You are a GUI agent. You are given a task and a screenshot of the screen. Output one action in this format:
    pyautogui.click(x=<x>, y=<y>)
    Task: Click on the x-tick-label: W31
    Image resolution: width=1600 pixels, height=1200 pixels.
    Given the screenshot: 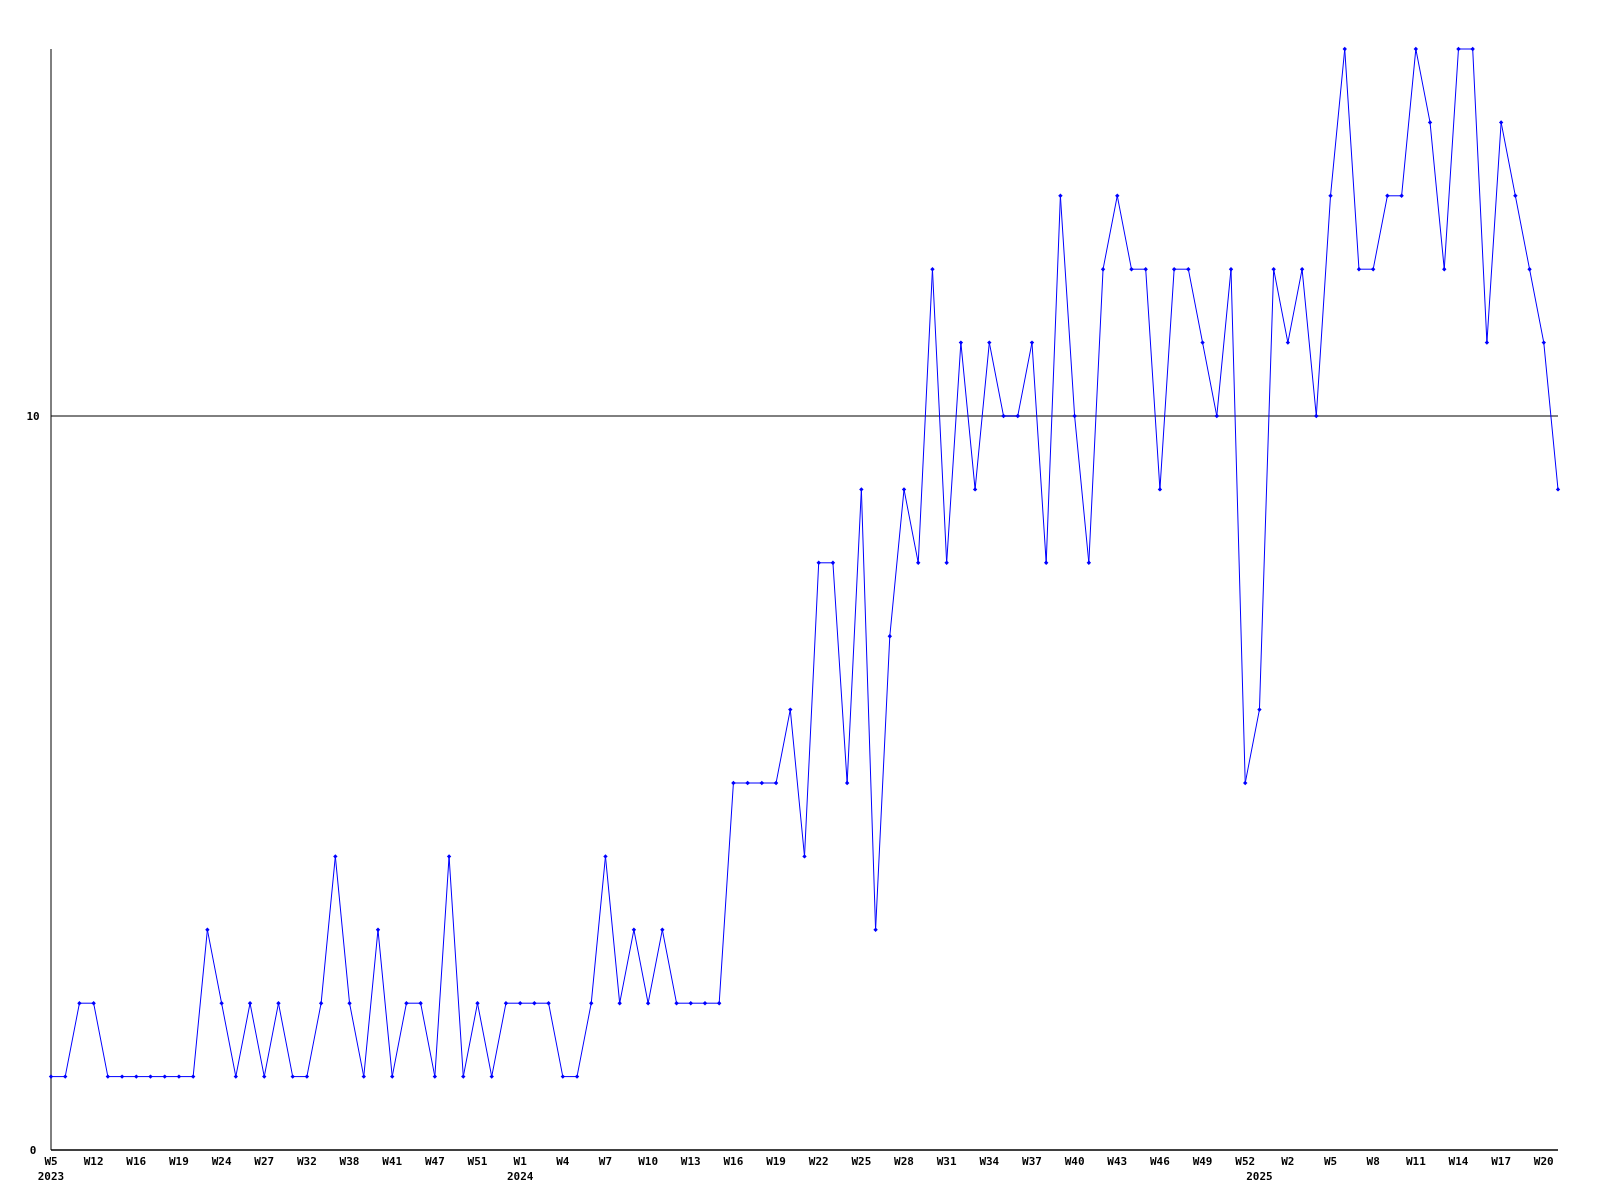 What is the action you would take?
    pyautogui.click(x=946, y=1161)
    